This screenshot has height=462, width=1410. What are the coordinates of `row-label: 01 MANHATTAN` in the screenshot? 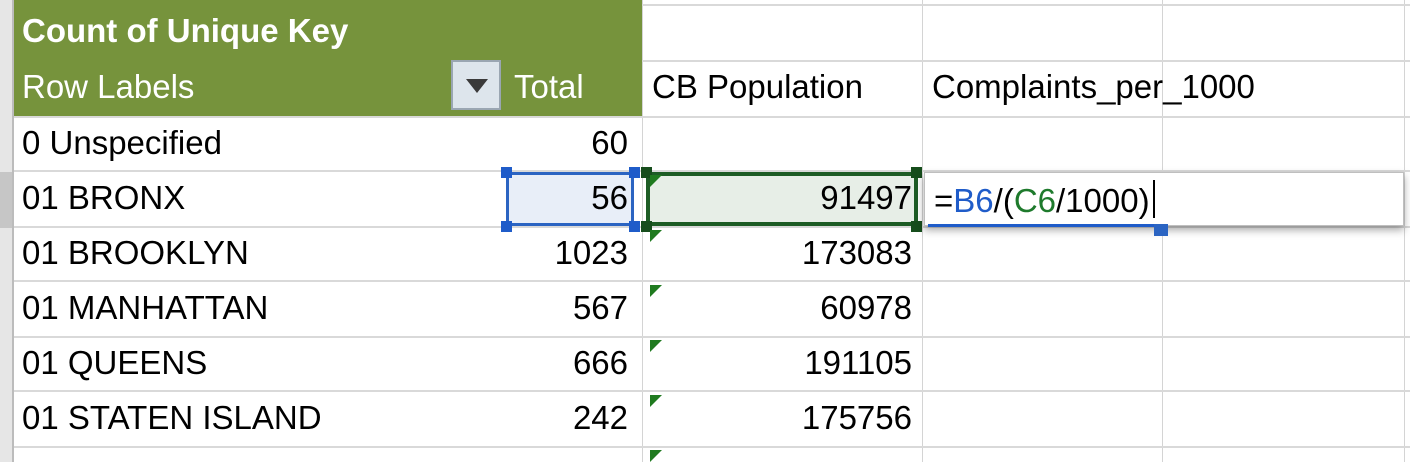 It's located at (145, 307).